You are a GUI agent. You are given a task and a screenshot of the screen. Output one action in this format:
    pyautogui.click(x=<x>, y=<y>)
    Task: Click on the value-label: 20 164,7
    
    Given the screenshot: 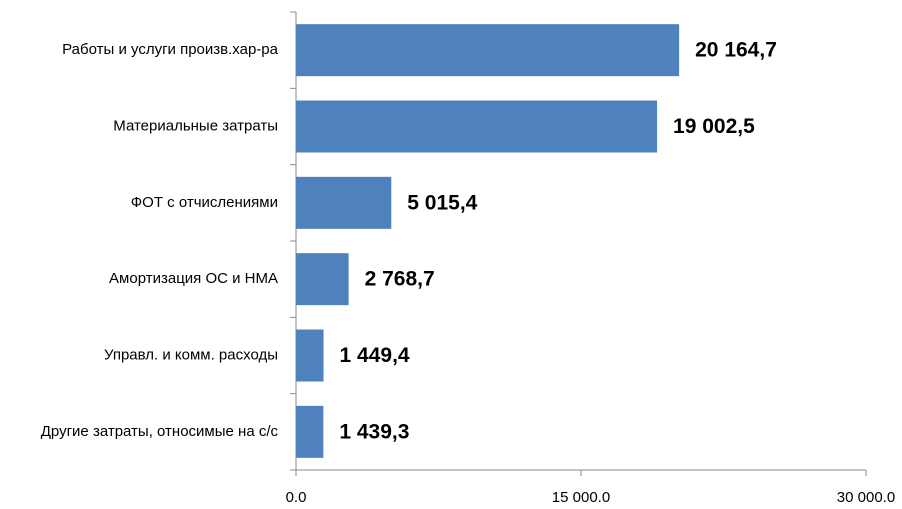 What is the action you would take?
    pyautogui.click(x=736, y=50)
    